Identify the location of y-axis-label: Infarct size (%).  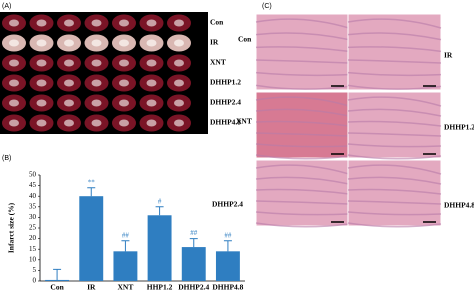
(11, 227).